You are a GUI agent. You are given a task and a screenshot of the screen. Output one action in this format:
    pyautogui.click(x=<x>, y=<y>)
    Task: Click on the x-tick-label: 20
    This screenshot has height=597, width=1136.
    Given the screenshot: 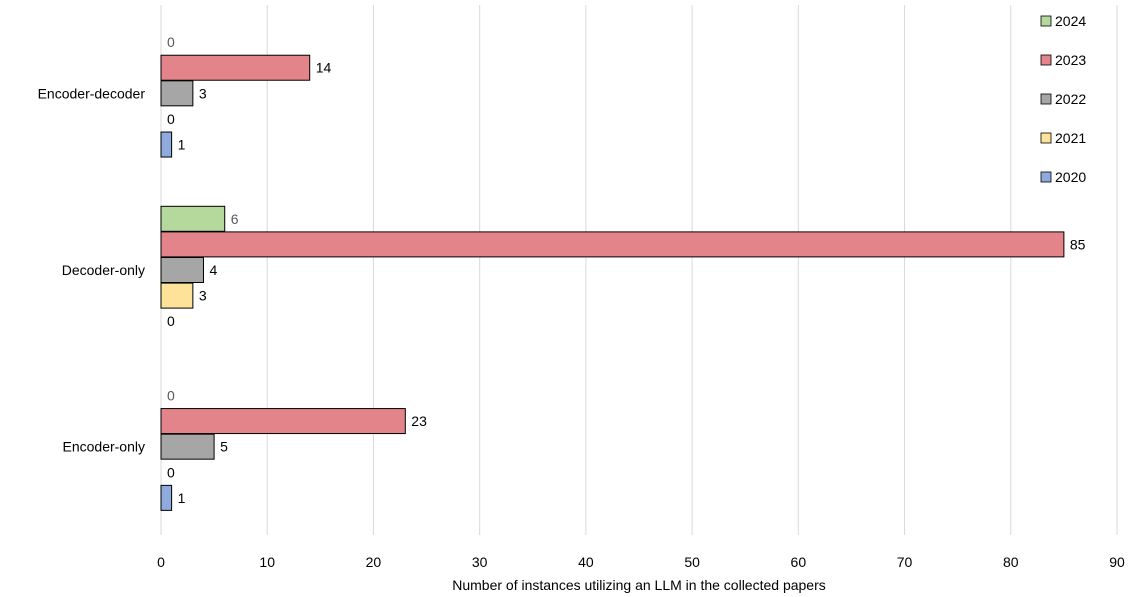 What is the action you would take?
    pyautogui.click(x=374, y=562)
    